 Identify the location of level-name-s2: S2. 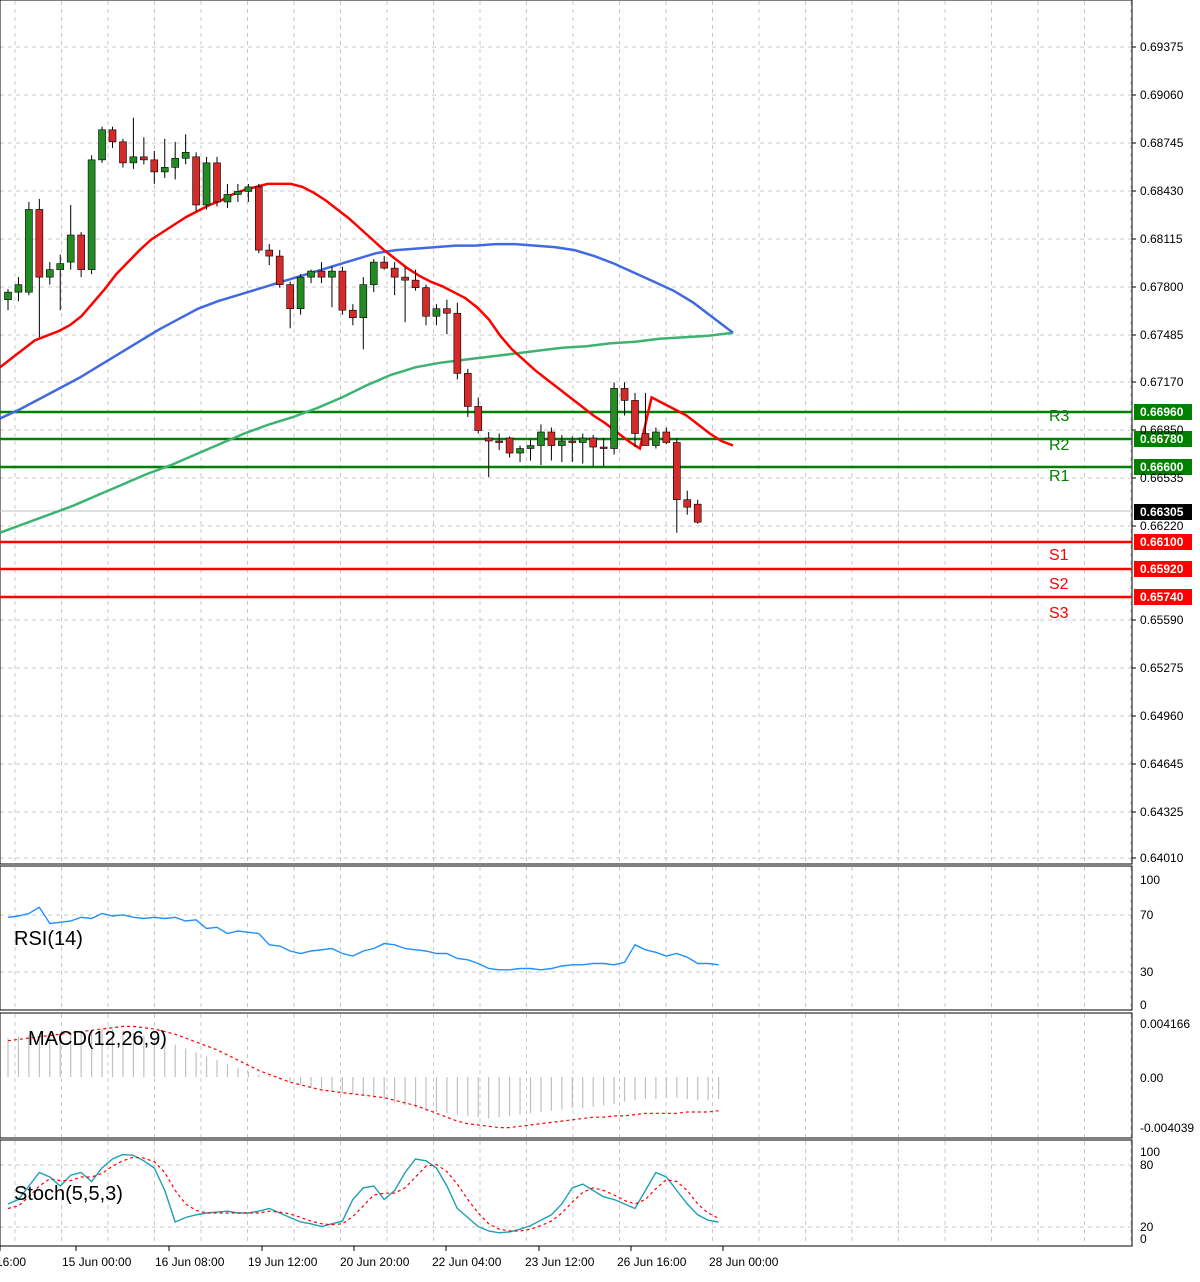
(1059, 584).